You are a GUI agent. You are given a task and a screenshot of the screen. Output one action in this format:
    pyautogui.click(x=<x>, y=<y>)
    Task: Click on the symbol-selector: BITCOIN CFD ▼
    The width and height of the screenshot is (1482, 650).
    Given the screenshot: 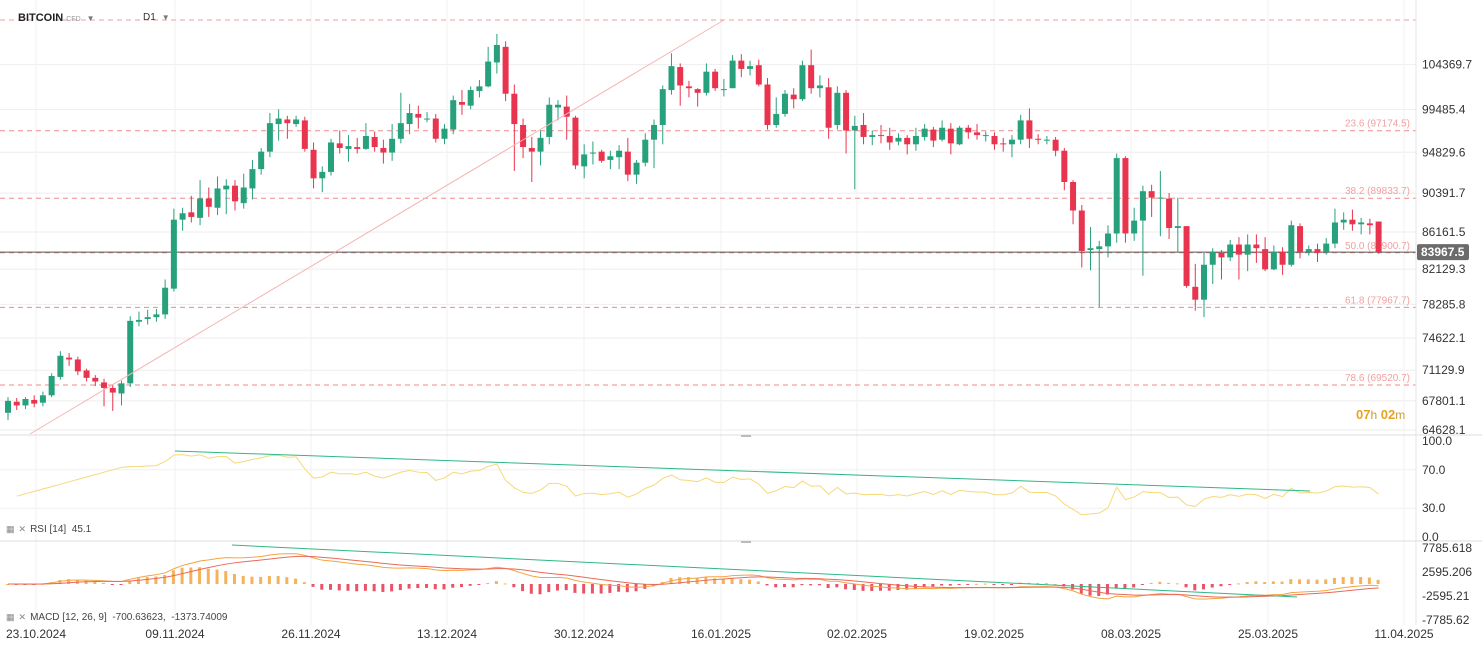 What is the action you would take?
    pyautogui.click(x=56, y=18)
    